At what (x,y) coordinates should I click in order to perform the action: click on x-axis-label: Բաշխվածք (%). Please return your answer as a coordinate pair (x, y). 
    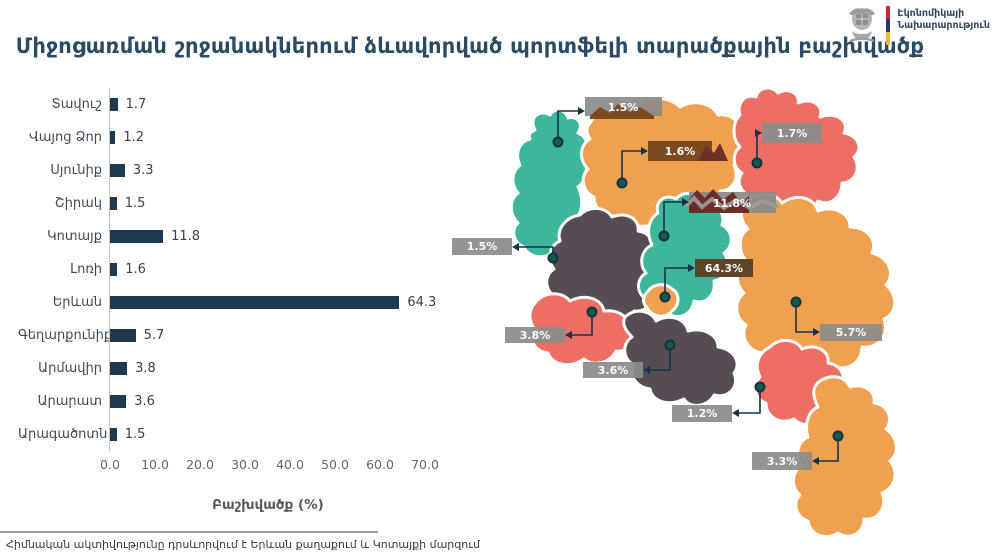
    Looking at the image, I should click on (268, 505).